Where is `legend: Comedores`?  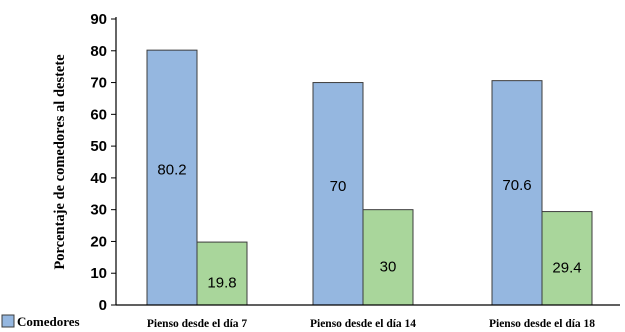 legend: Comedores is located at coordinates (40, 321).